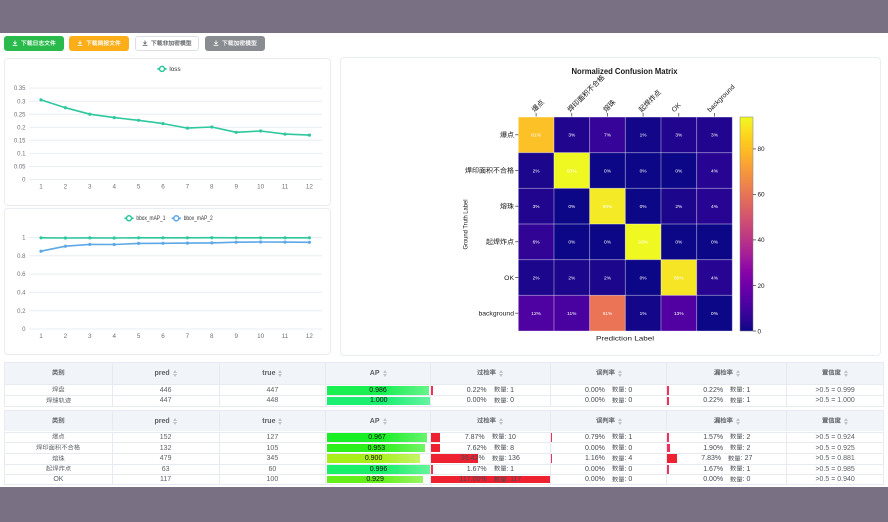 The width and height of the screenshot is (888, 522). What do you see at coordinates (20, 89) in the screenshot?
I see `svg-text: 0.35` at bounding box center [20, 89].